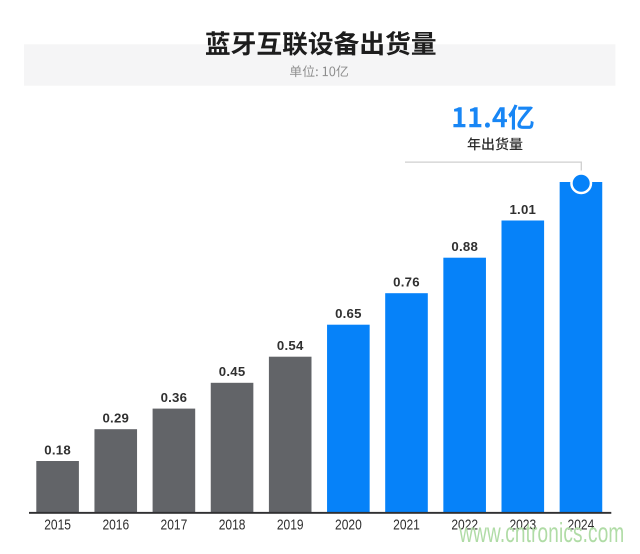  Describe the element at coordinates (348, 313) in the screenshot. I see `svg-text: 0.65` at that location.